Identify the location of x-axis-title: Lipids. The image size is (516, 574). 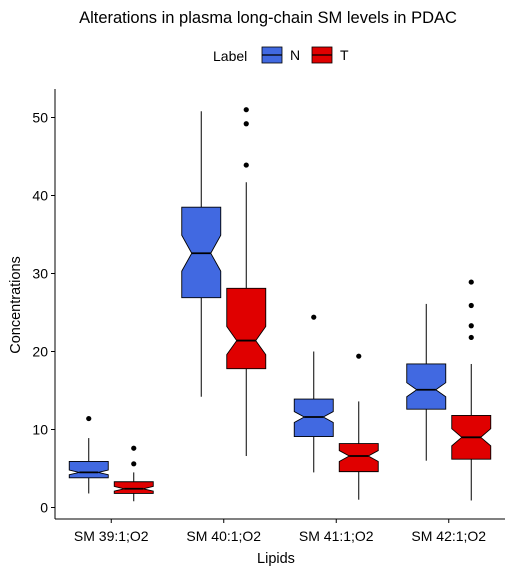
(276, 559).